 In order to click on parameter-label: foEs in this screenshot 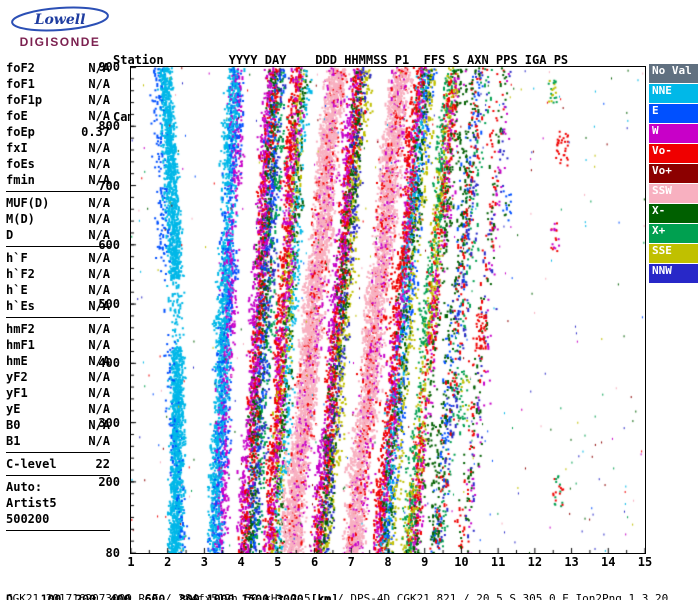, I will do `click(20, 164)`.